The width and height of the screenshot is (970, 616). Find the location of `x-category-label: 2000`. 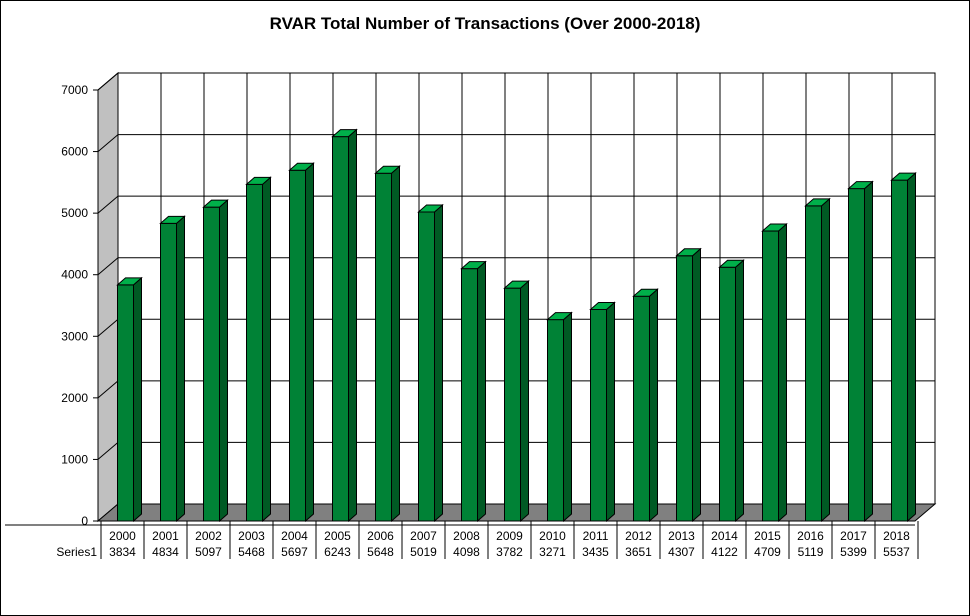

x-category-label: 2000 is located at coordinates (122, 536).